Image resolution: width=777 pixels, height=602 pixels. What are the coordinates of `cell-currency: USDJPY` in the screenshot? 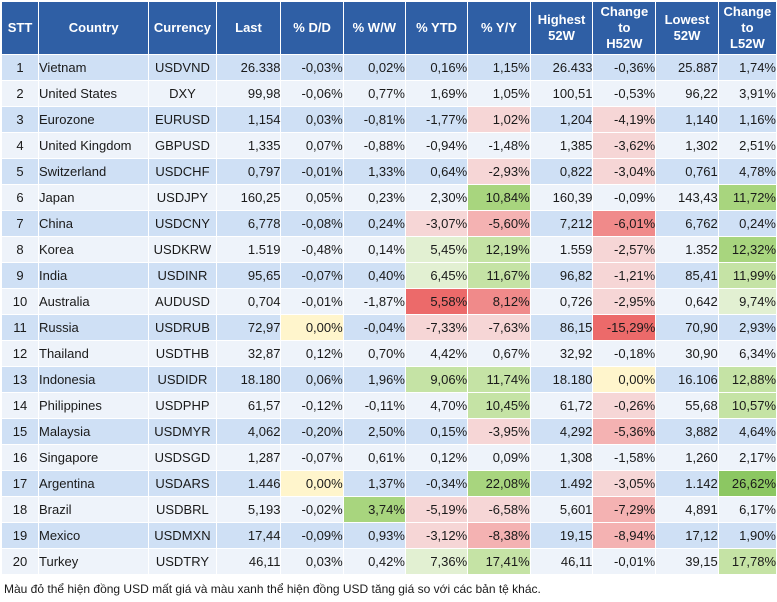 It's located at (182, 197).